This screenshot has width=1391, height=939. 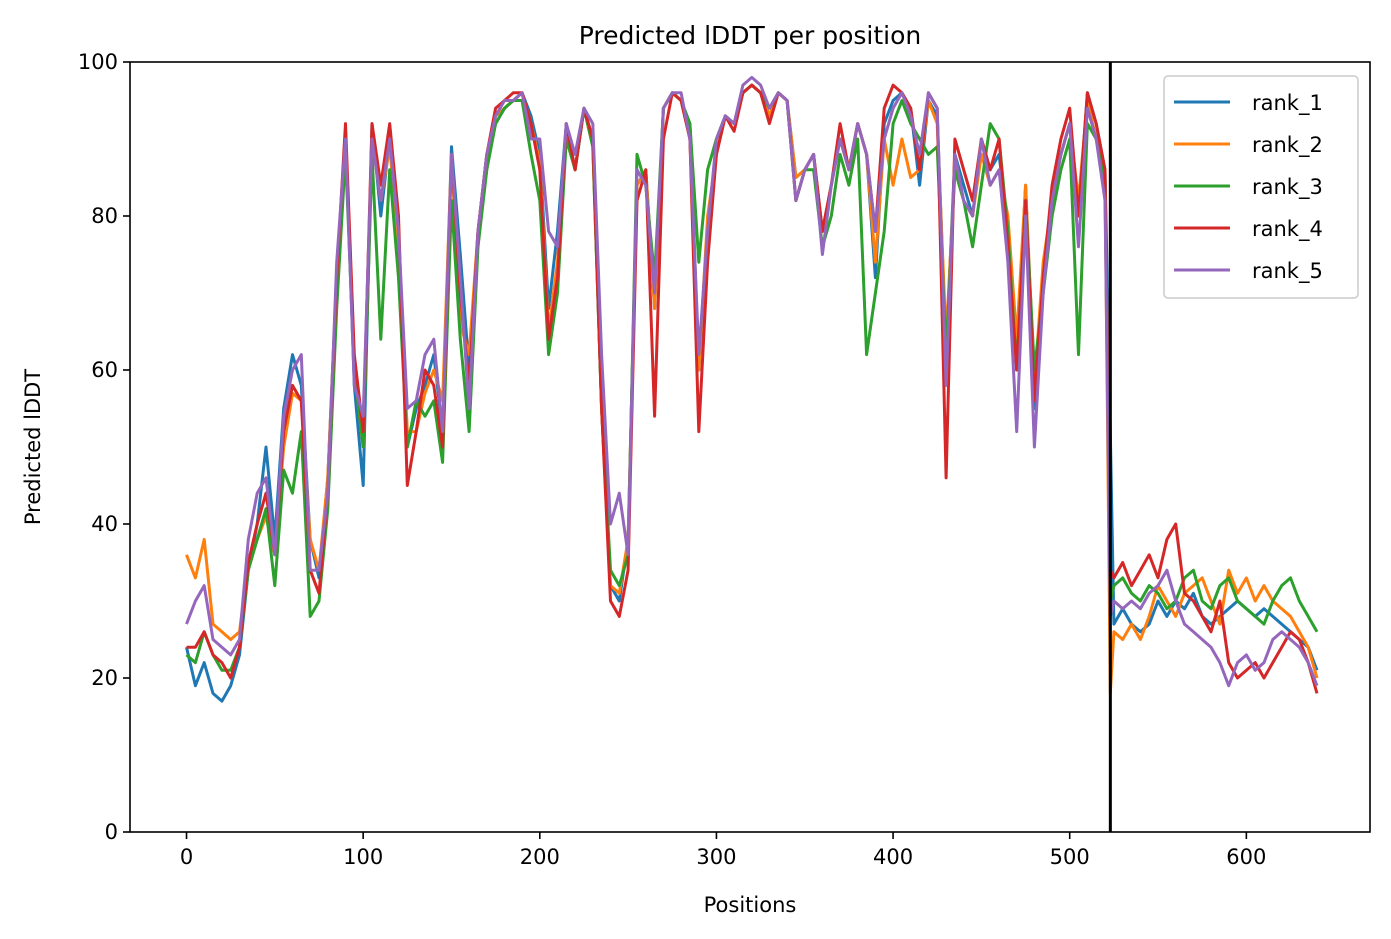 I want to click on x-axis-title: Positions, so click(x=750, y=905).